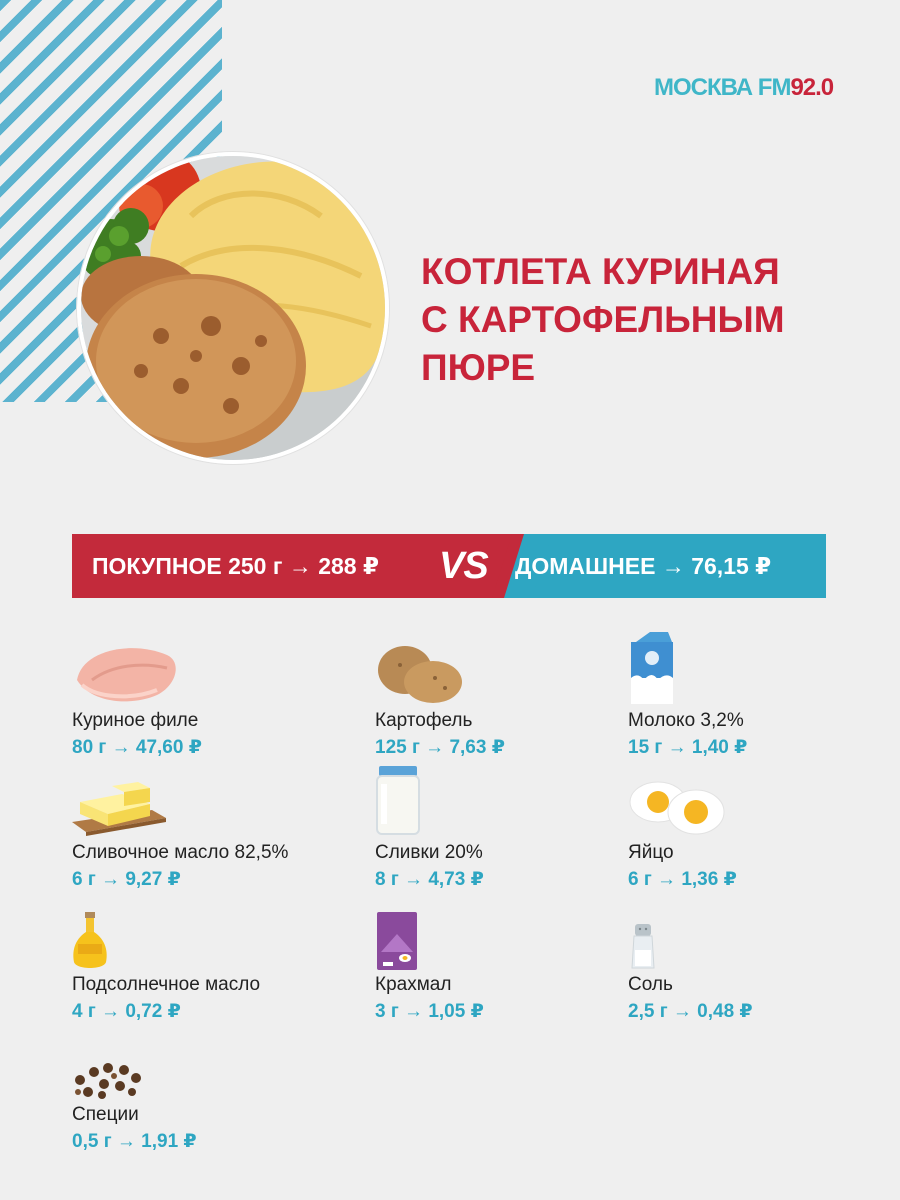 The height and width of the screenshot is (1200, 900). I want to click on ingredient-name: Специи, so click(105, 1114).